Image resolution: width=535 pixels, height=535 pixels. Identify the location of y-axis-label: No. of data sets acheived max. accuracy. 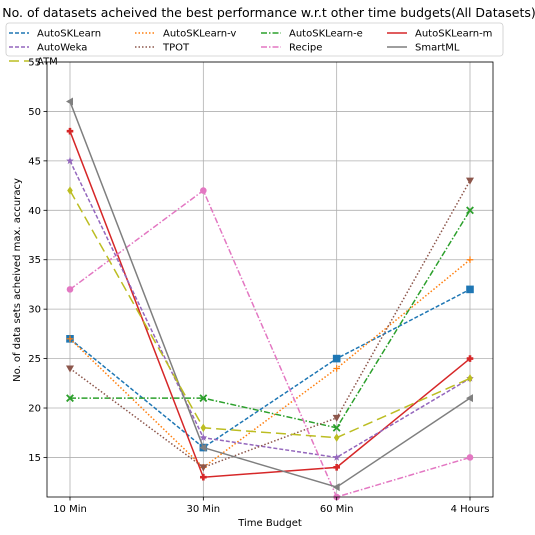
(17, 280).